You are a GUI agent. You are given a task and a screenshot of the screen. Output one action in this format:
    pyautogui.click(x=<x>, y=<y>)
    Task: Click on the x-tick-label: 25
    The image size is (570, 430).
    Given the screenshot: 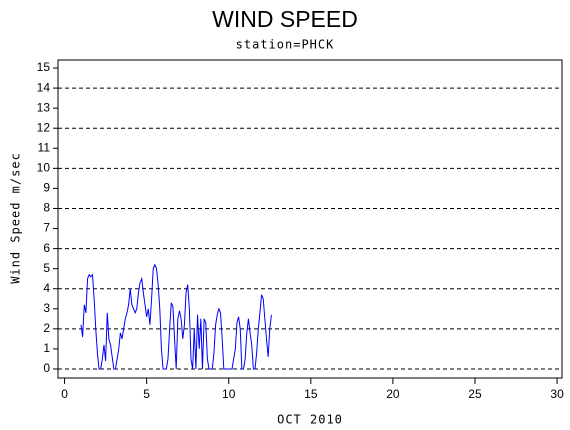 What is the action you would take?
    pyautogui.click(x=475, y=394)
    